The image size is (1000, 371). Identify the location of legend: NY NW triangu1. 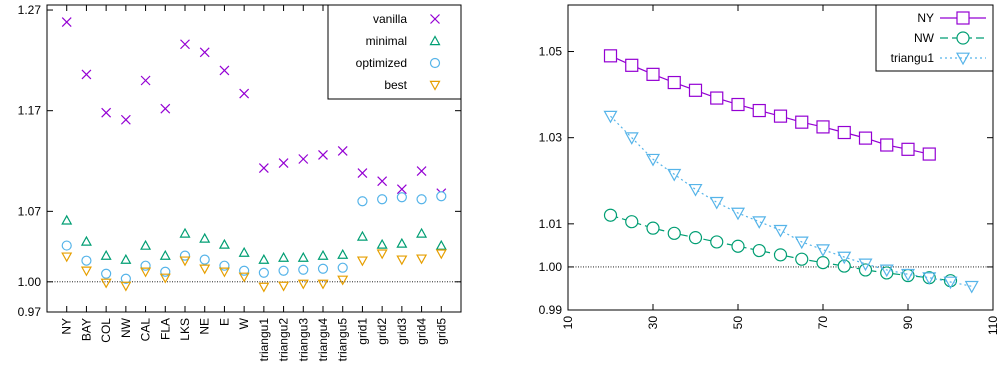
(934, 38).